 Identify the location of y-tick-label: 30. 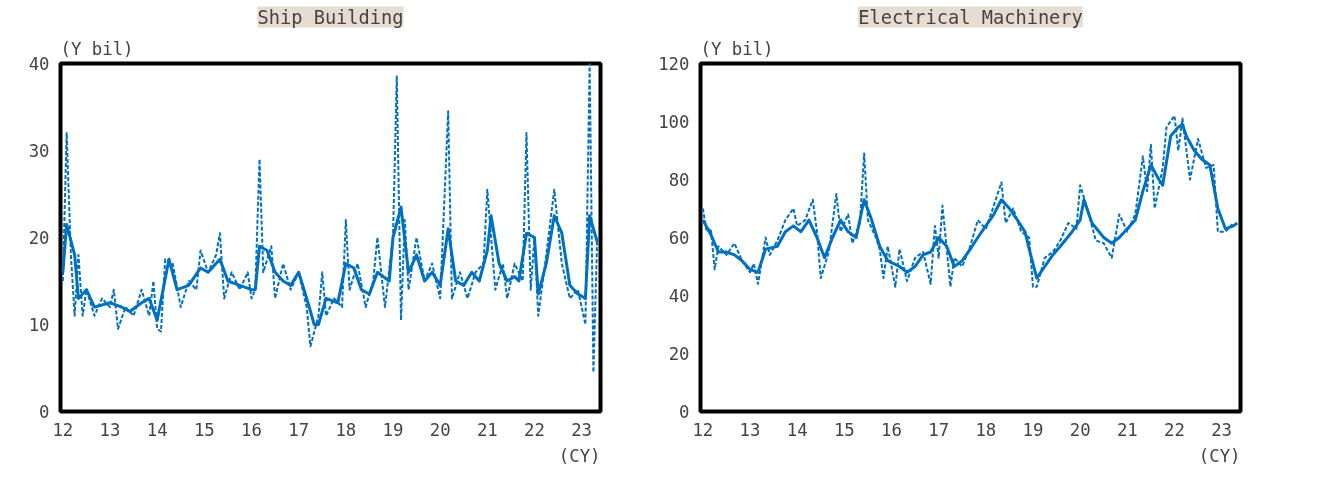
(39, 151).